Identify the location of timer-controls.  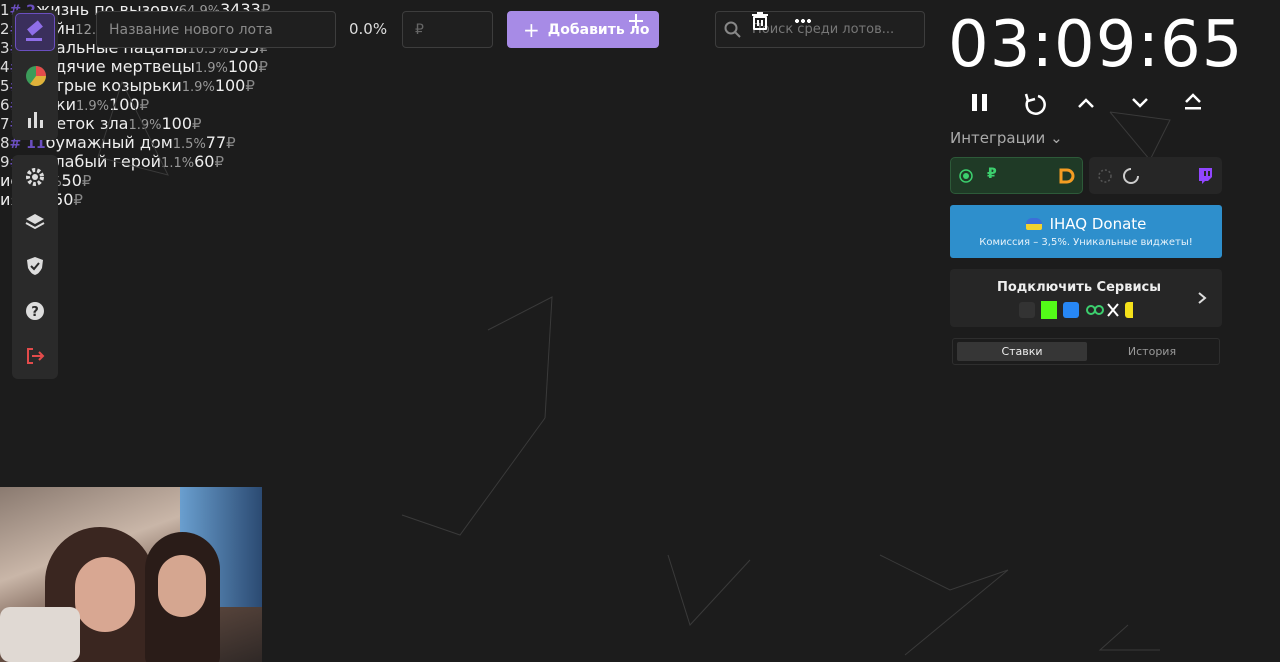
(1086, 103).